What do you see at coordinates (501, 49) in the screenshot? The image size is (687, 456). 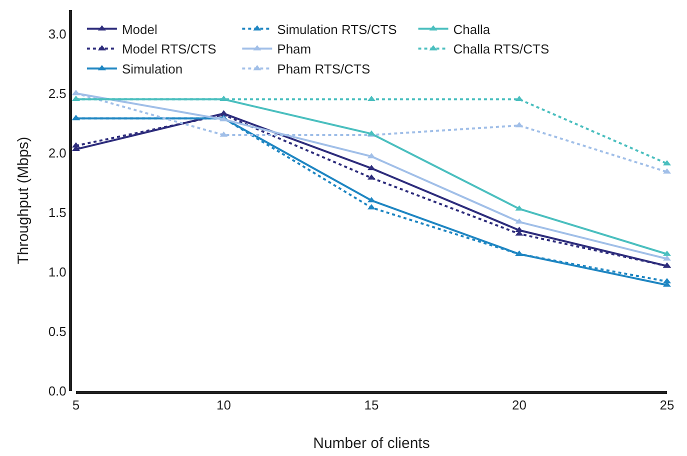 I see `legend-label: Challa RTS/CTS` at bounding box center [501, 49].